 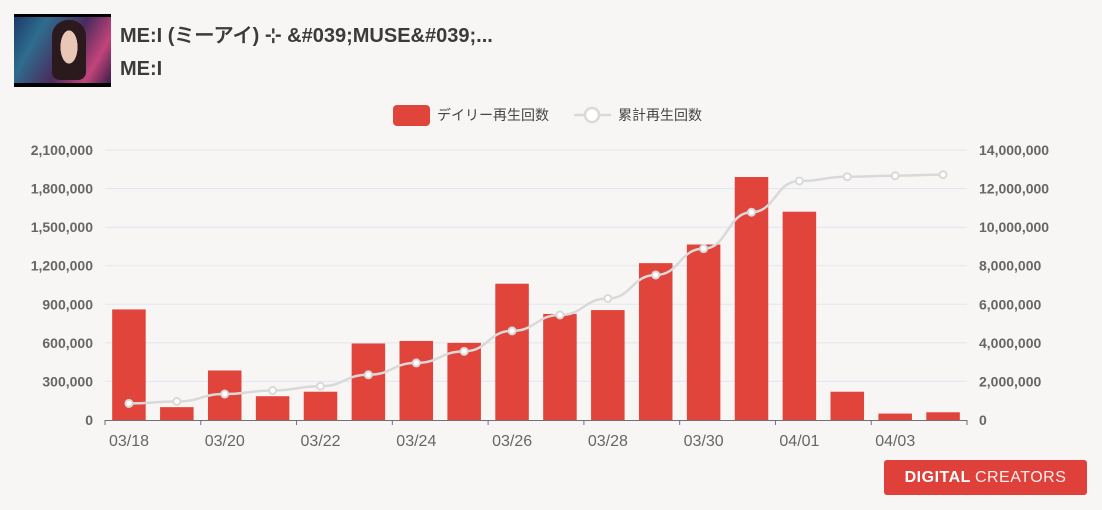 I want to click on y-right-tick-label: 12,000,000, so click(x=1014, y=189).